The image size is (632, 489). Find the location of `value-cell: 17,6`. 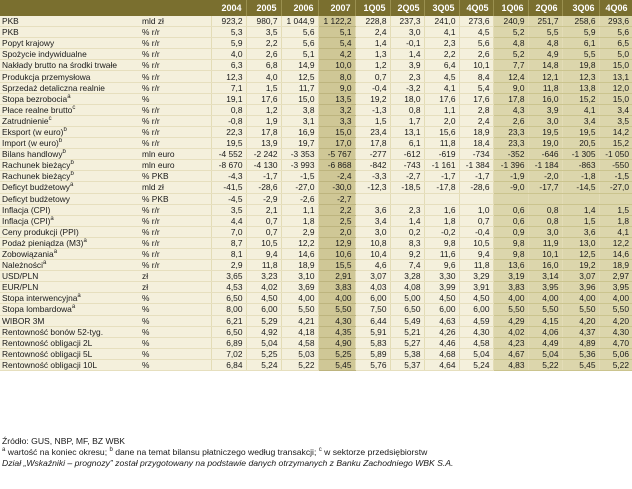

value-cell: 17,6 is located at coordinates (441, 99).